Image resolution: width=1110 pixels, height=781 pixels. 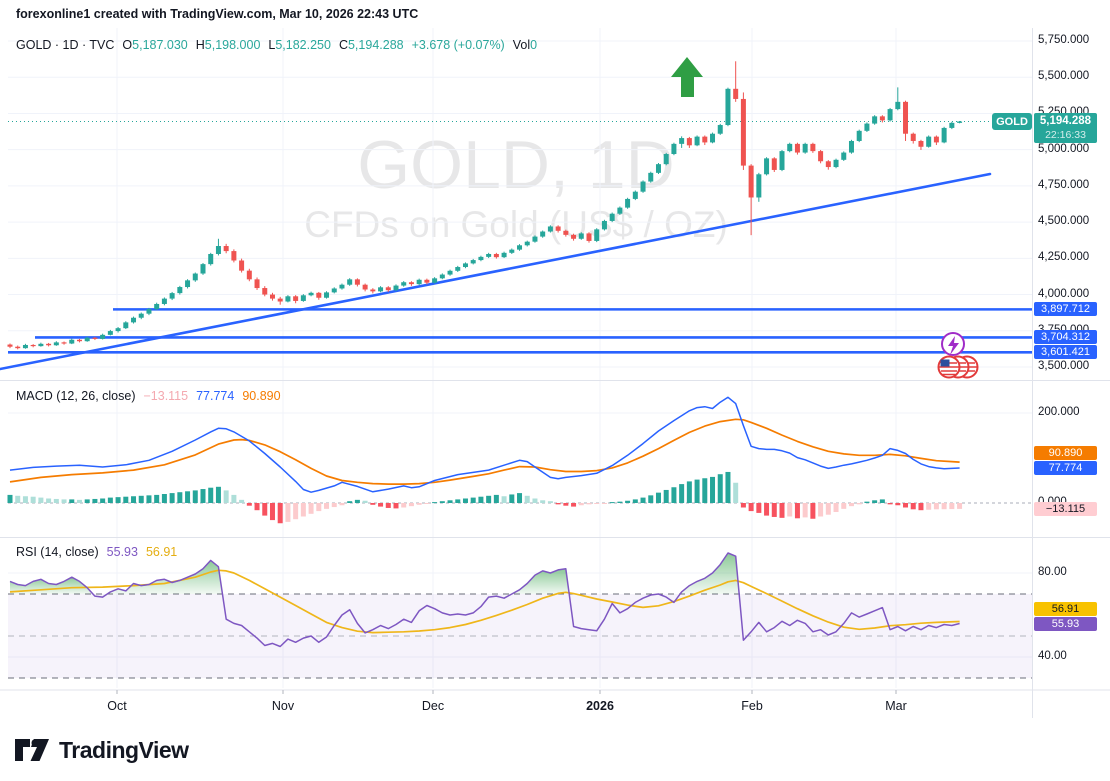 What do you see at coordinates (32, 750) in the screenshot?
I see `tradingview-logo-icon` at bounding box center [32, 750].